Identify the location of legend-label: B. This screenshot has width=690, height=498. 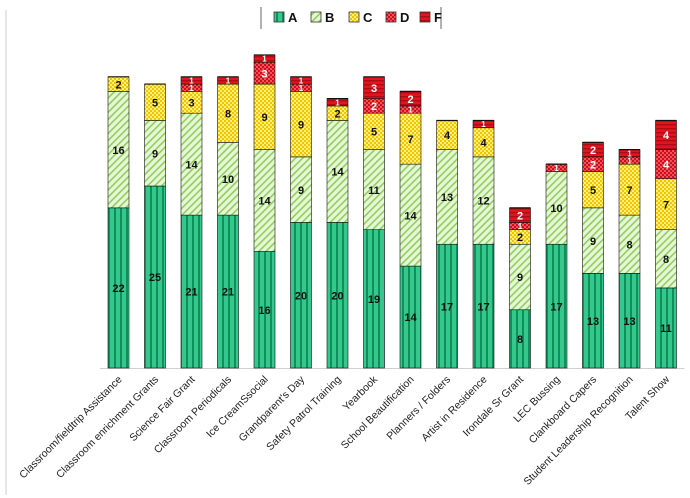
(329, 17).